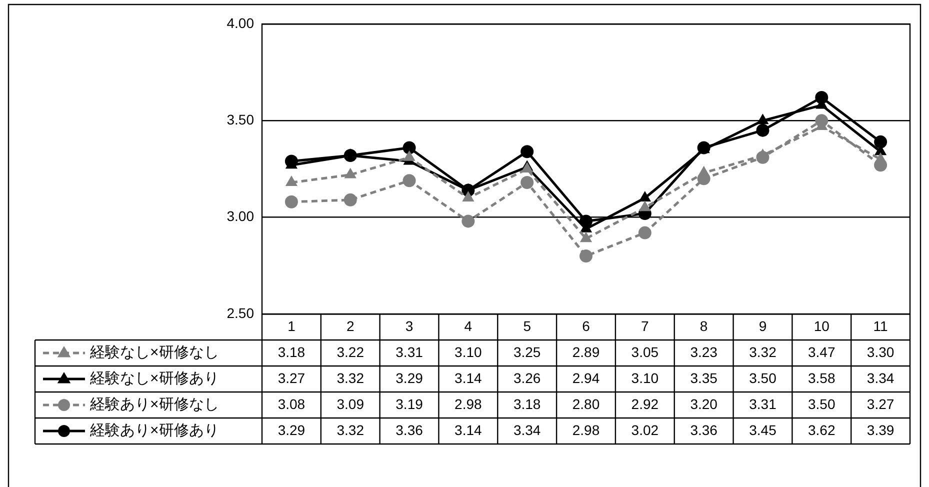 The height and width of the screenshot is (487, 929). Describe the element at coordinates (240, 120) in the screenshot. I see `y-tick-label: 3.50` at that location.